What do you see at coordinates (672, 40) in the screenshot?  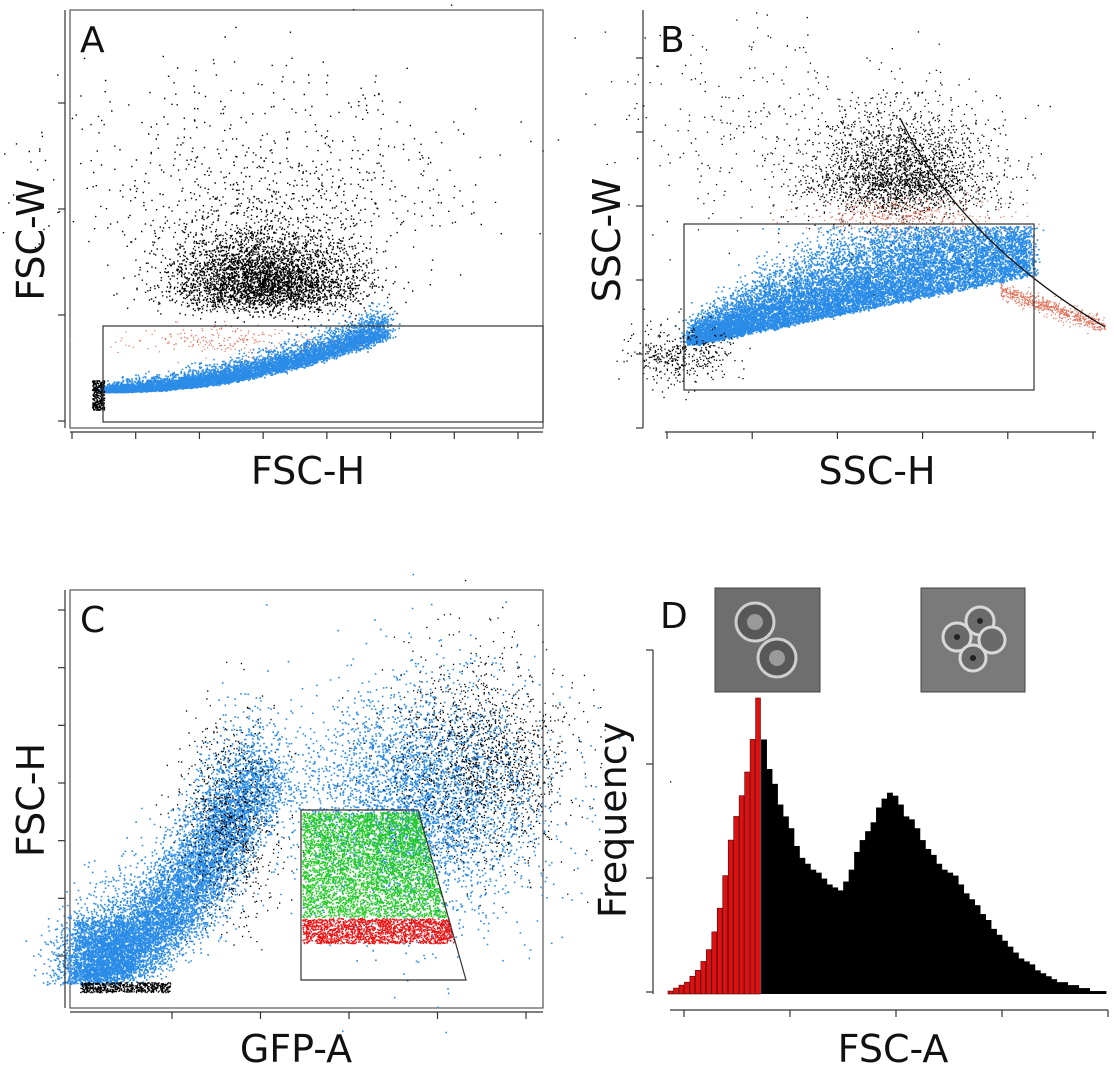 I see `panel-b-letter: B` at bounding box center [672, 40].